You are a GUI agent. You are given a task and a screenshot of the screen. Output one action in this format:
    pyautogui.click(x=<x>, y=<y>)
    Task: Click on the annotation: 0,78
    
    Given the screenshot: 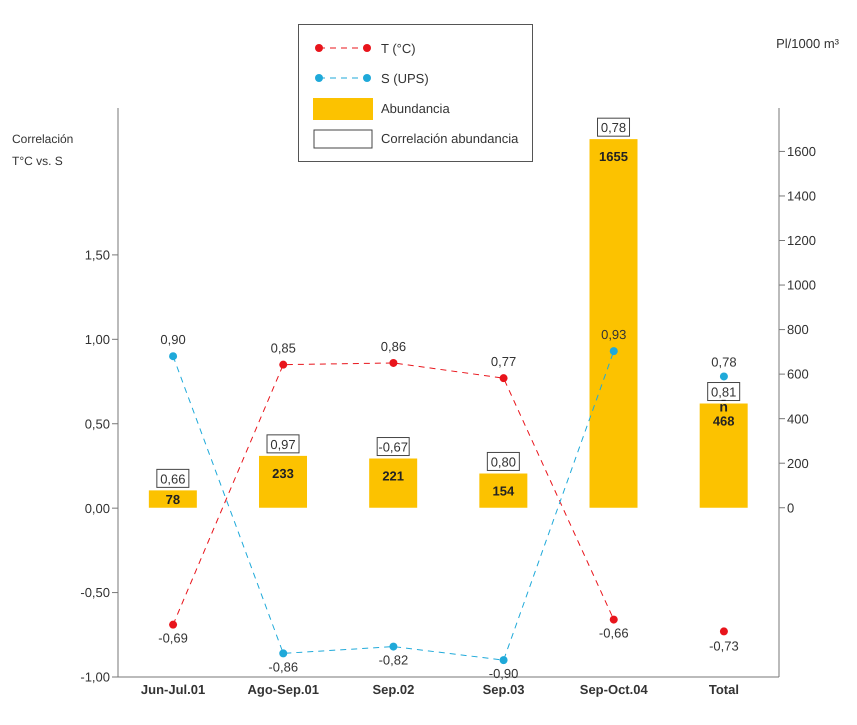 What is the action you would take?
    pyautogui.click(x=613, y=128)
    